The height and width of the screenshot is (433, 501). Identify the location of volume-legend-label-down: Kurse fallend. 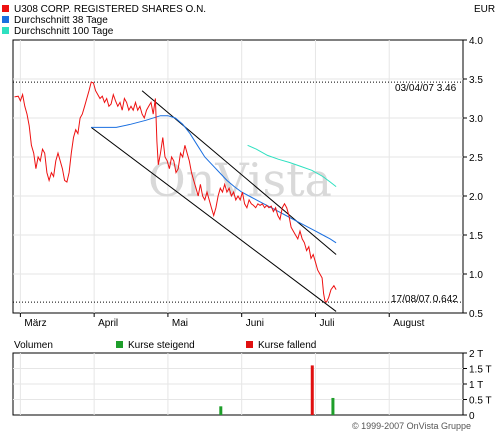
(287, 345).